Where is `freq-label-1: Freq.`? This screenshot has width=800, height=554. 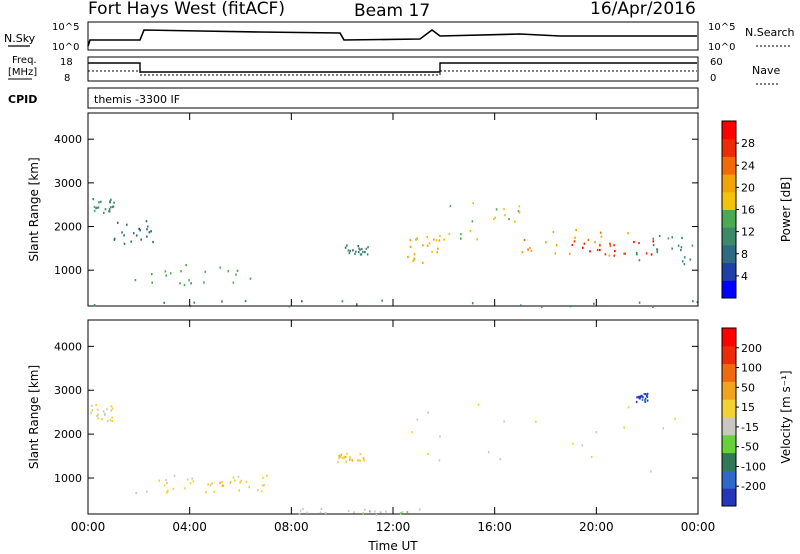 freq-label-1: Freq. is located at coordinates (24, 60).